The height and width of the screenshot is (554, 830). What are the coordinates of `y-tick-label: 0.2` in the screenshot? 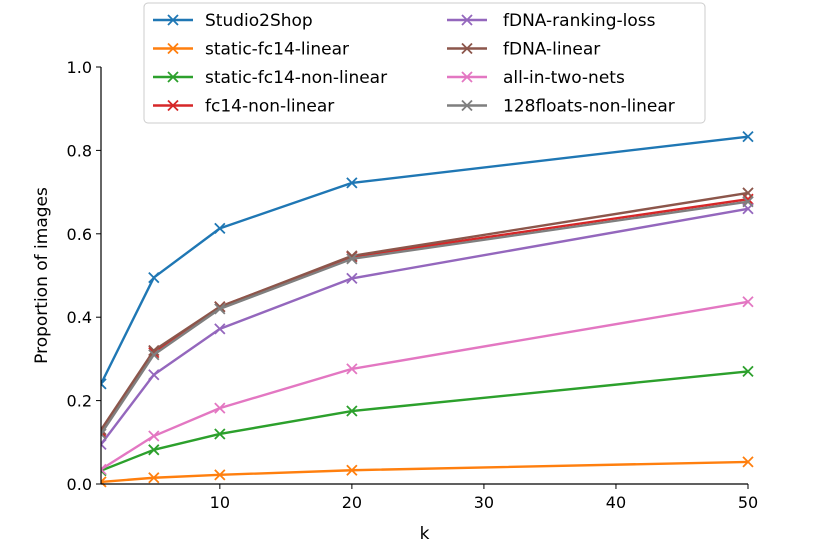 It's located at (79, 401).